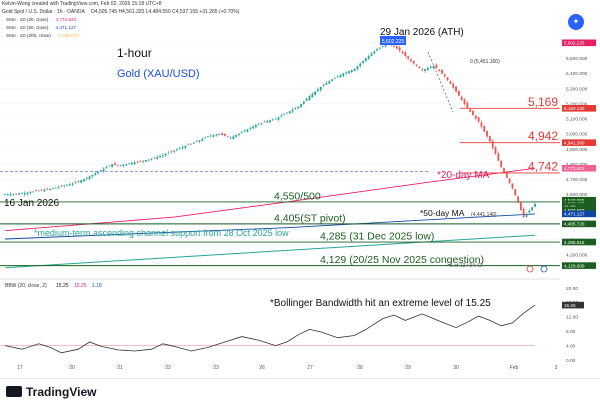 This screenshot has width=600, height=404. Describe the element at coordinates (43, 12) in the screenshot. I see `symbol-name: Gold Spot / U.S. Dollar · 1h · OANDA` at that location.